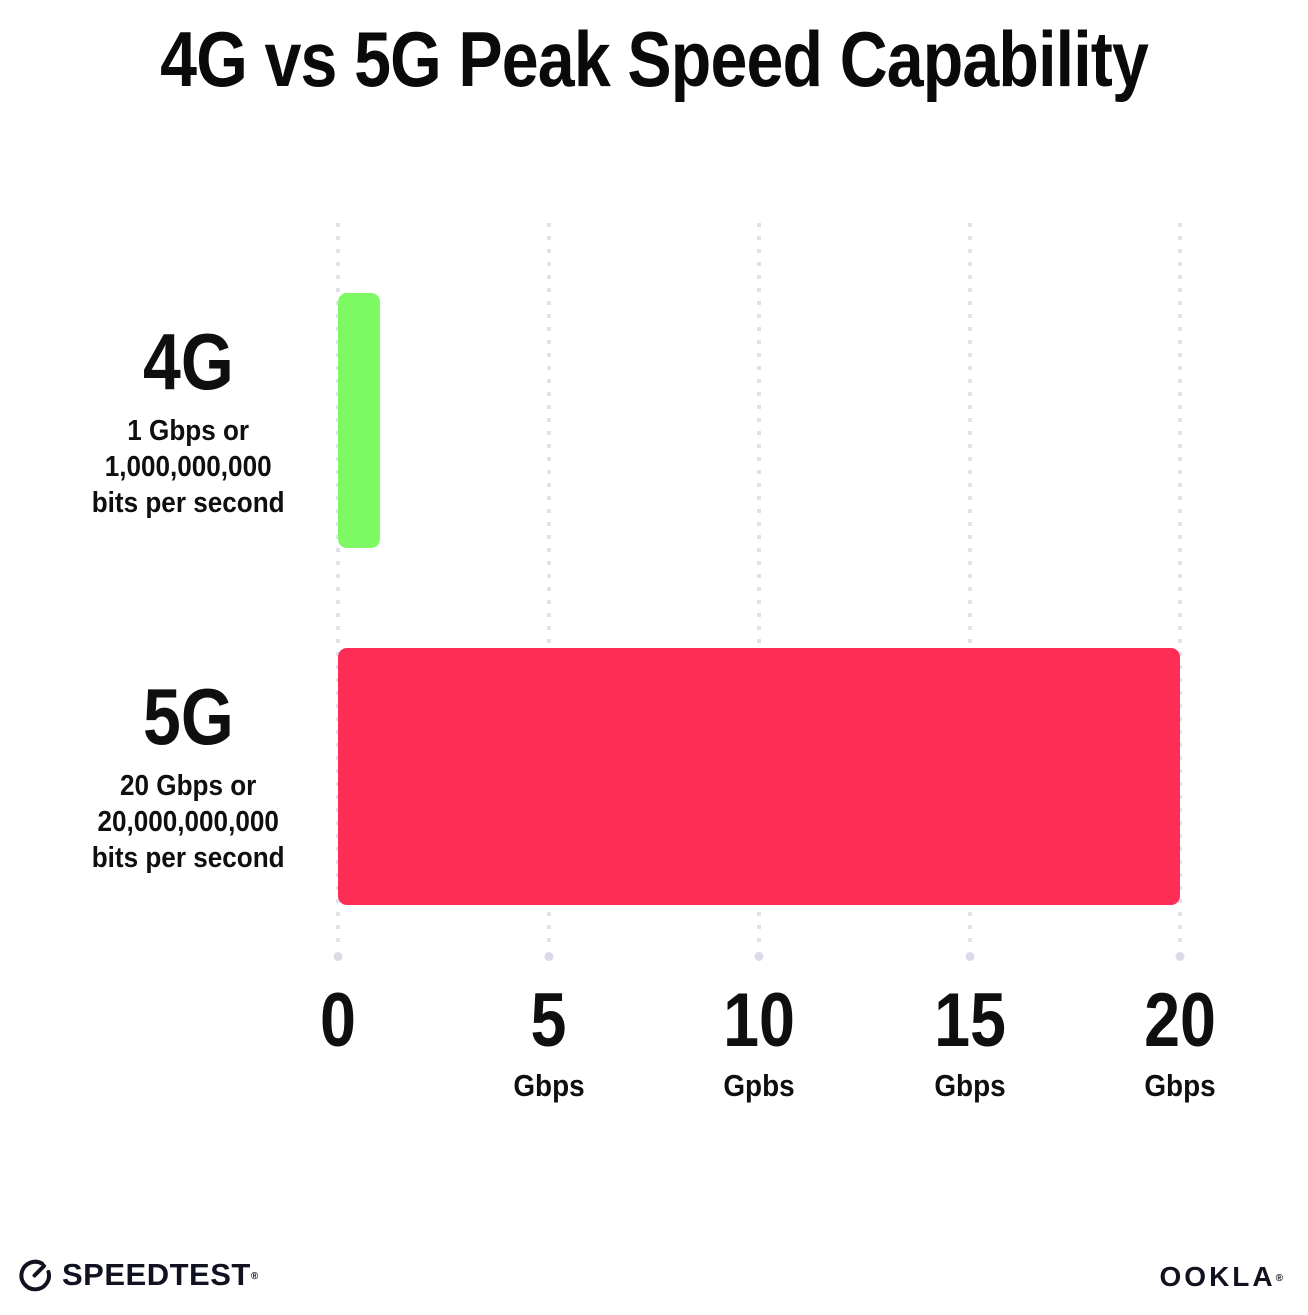 Image resolution: width=1308 pixels, height=1315 pixels. I want to click on row-label-4g-subline-2: 1,000,000,000, so click(188, 467).